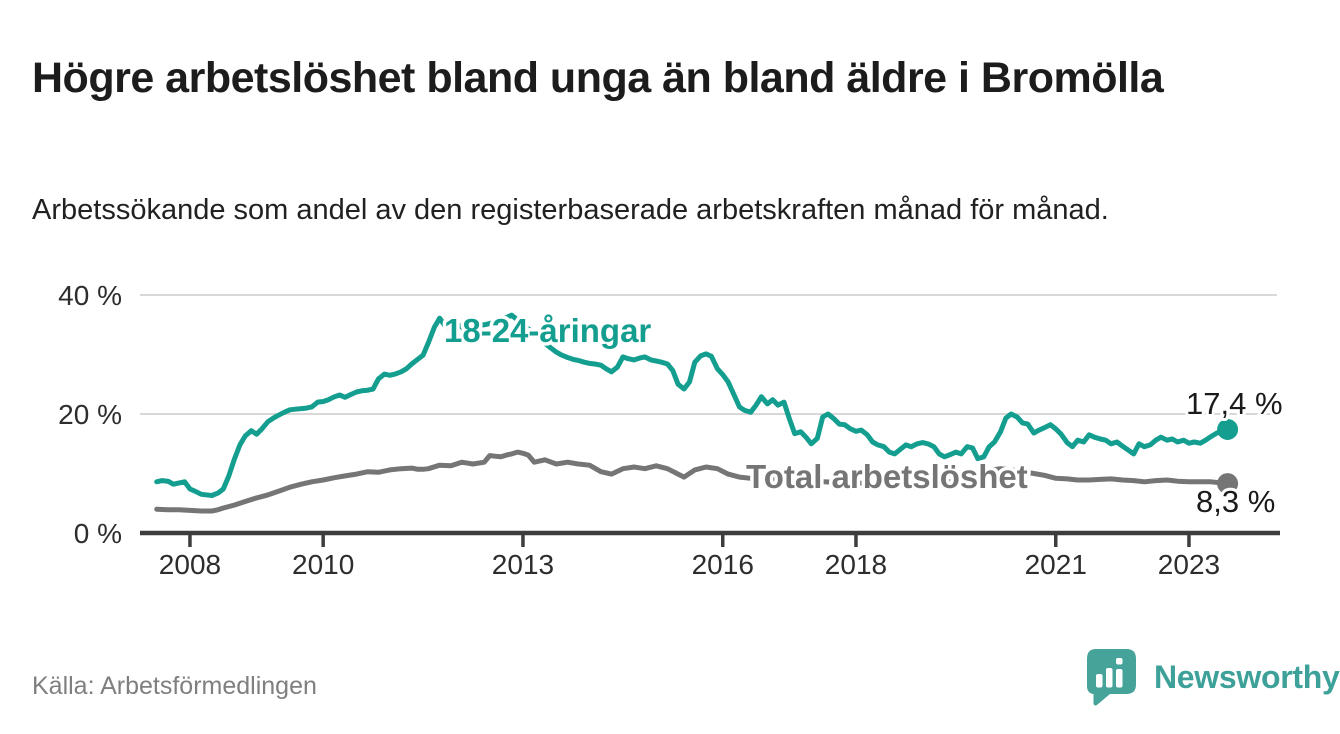  Describe the element at coordinates (323, 564) in the screenshot. I see `x-tick-label: 2010` at that location.